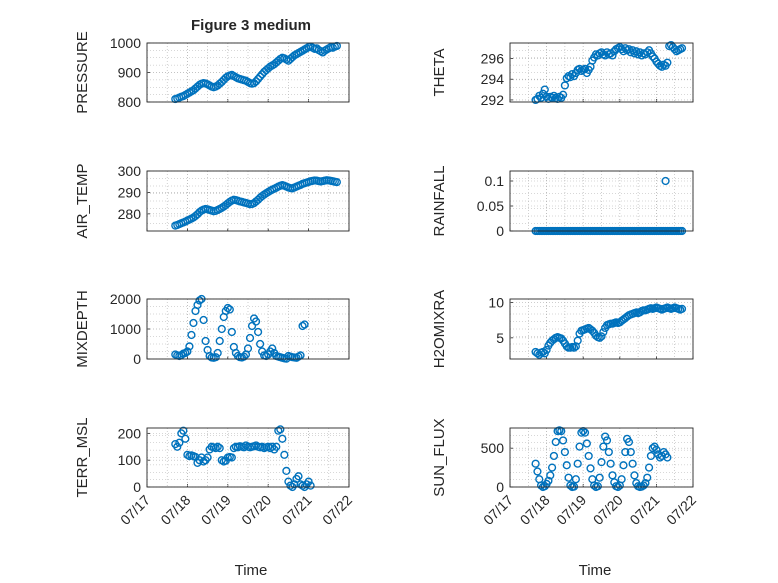  What do you see at coordinates (137, 487) in the screenshot?
I see `y-tick-label: 0` at bounding box center [137, 487].